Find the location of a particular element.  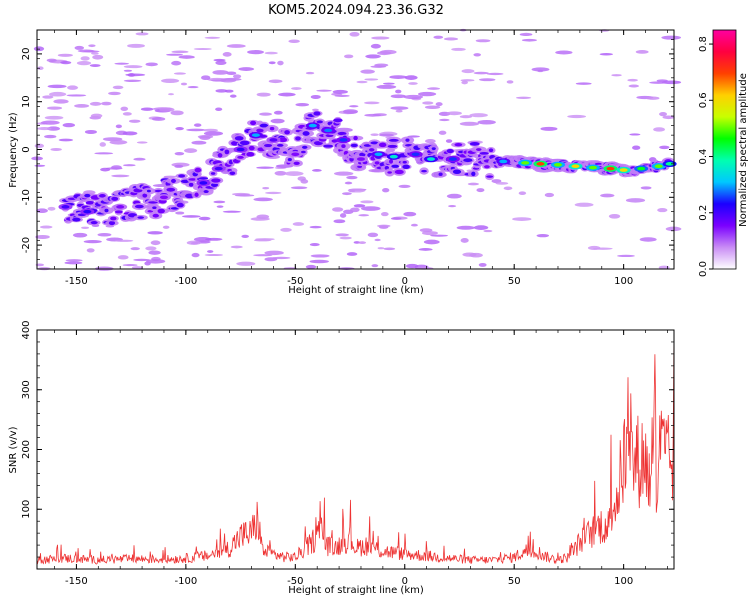

y-tick-label: -20 is located at coordinates (26, 245).